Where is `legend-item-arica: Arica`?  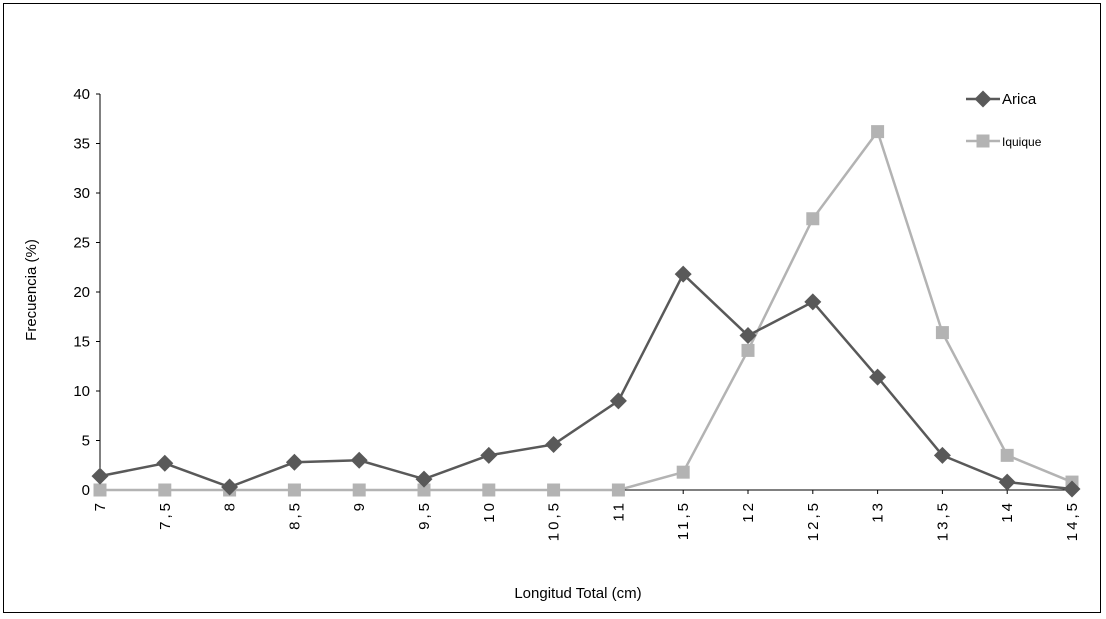
legend-item-arica: Arica is located at coordinates (1001, 99).